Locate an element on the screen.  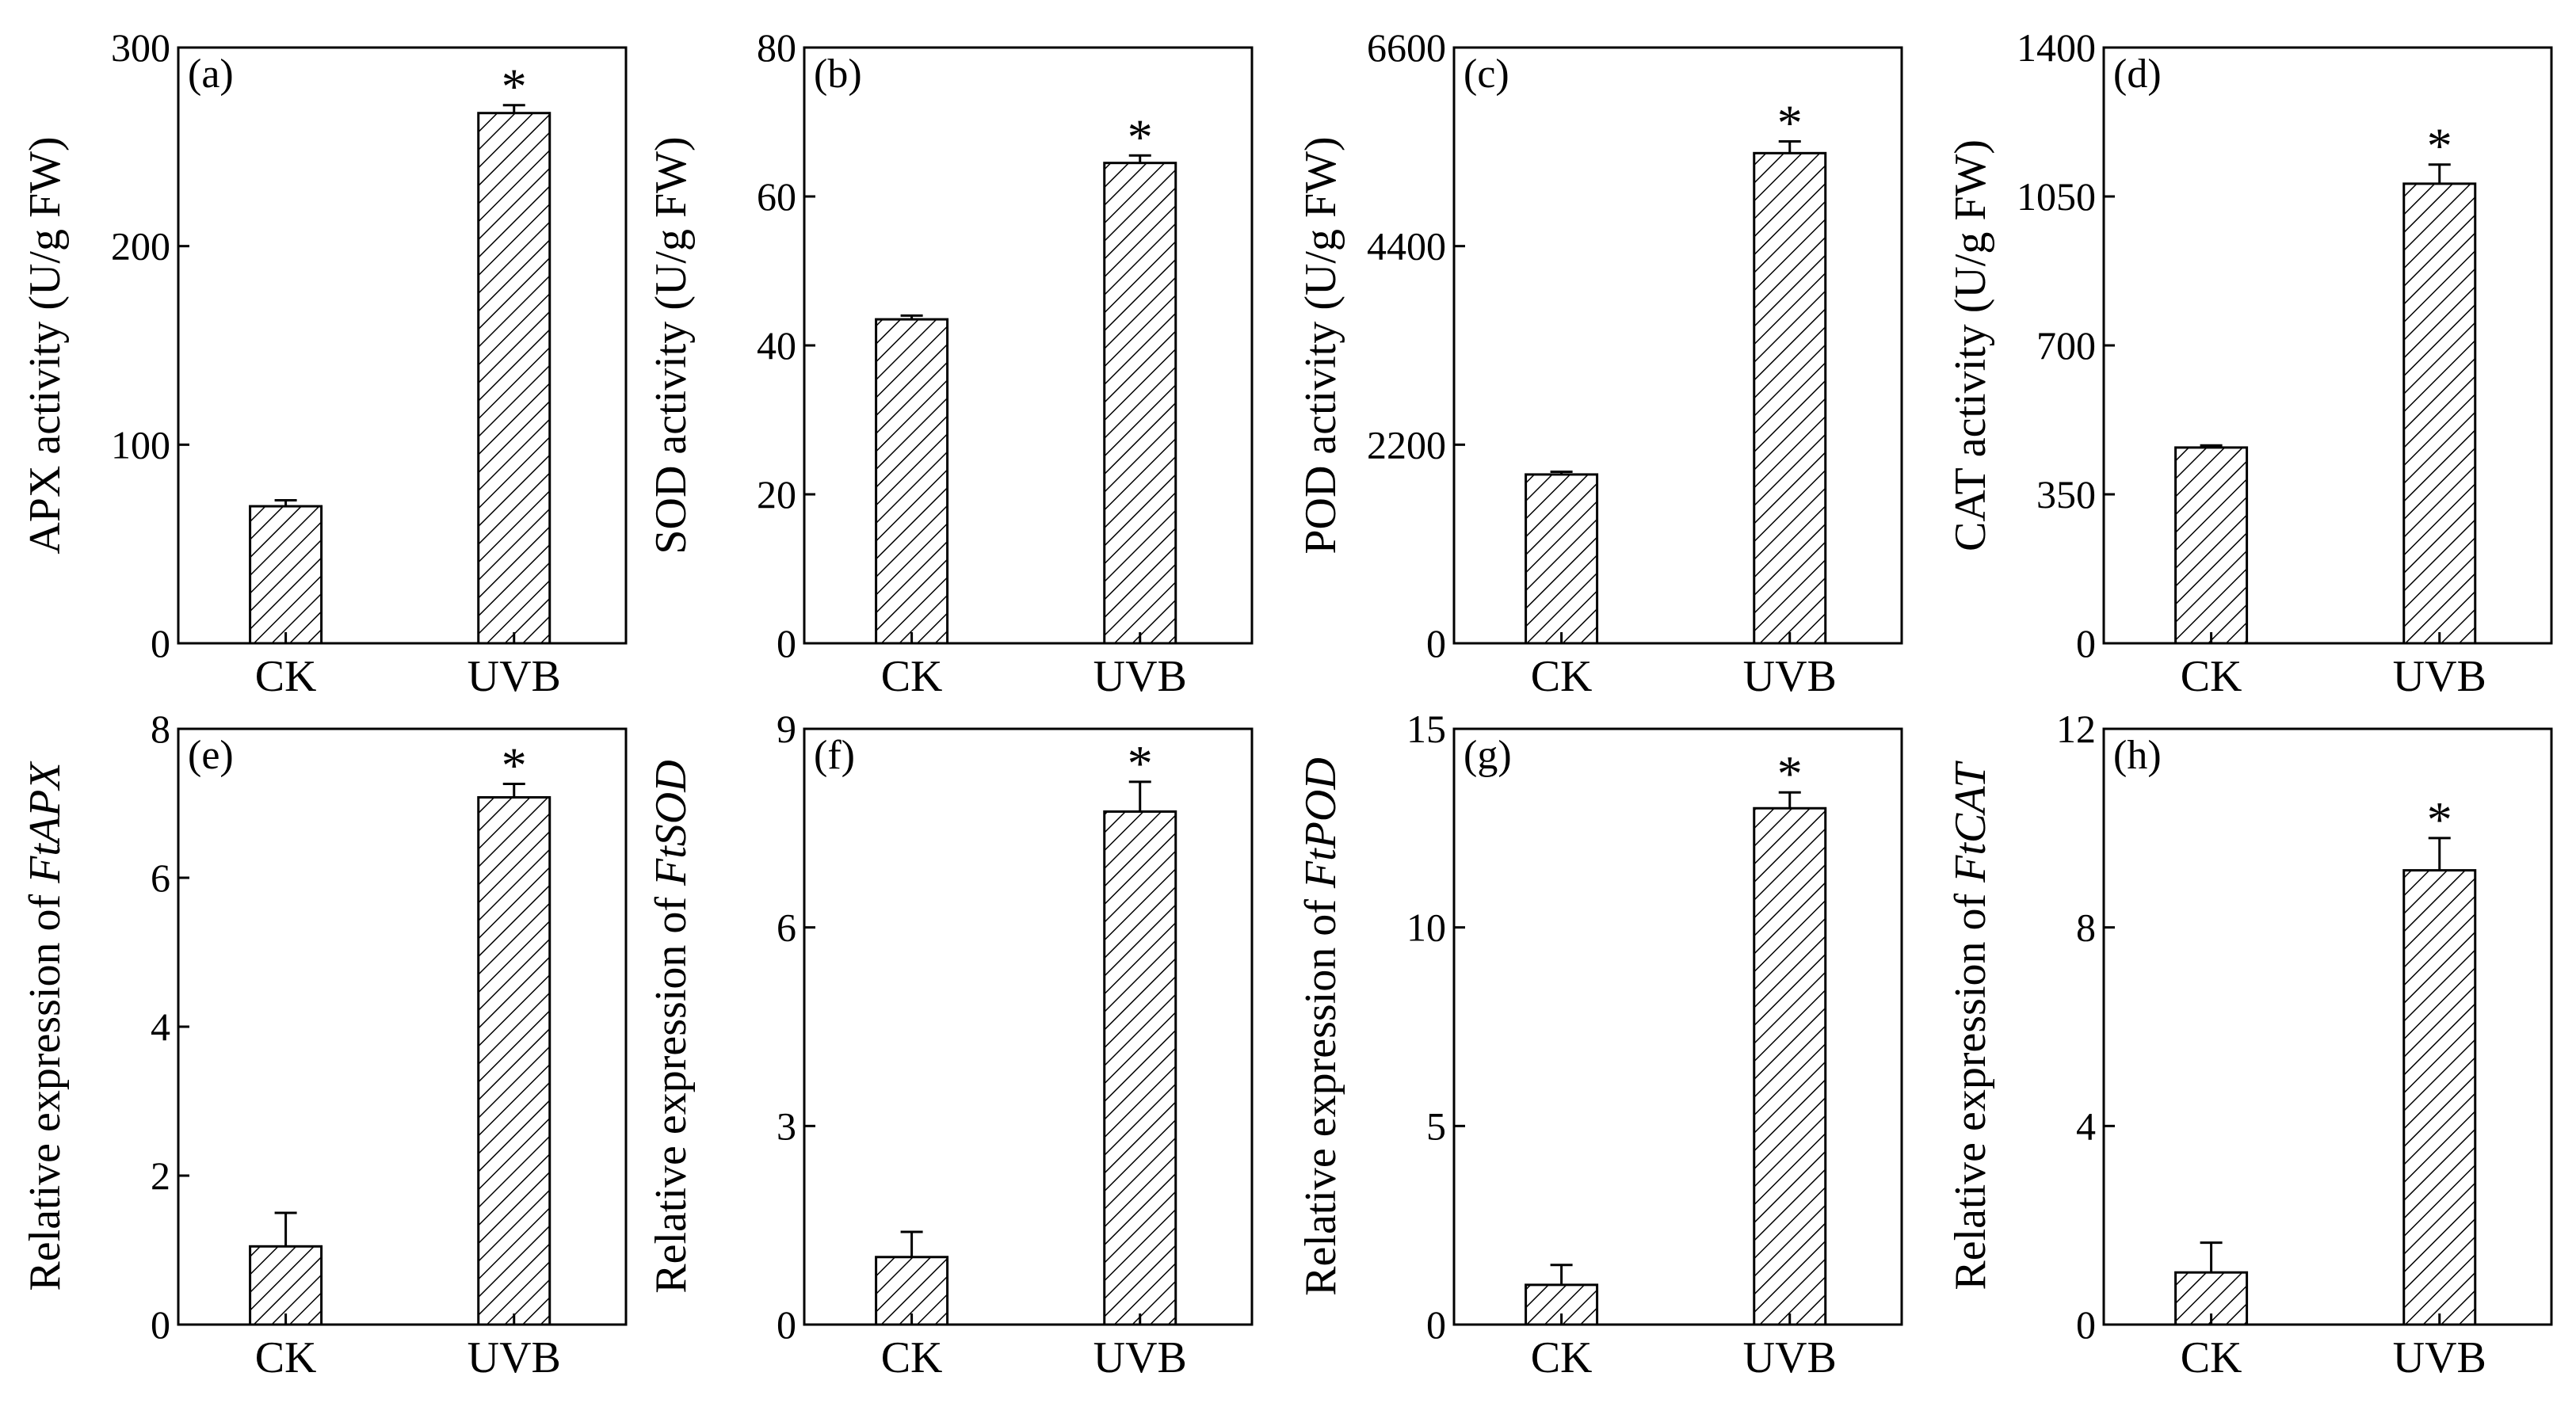
chart-4-ylabel: Relative expression of FtAPX is located at coordinates (45, 1026).